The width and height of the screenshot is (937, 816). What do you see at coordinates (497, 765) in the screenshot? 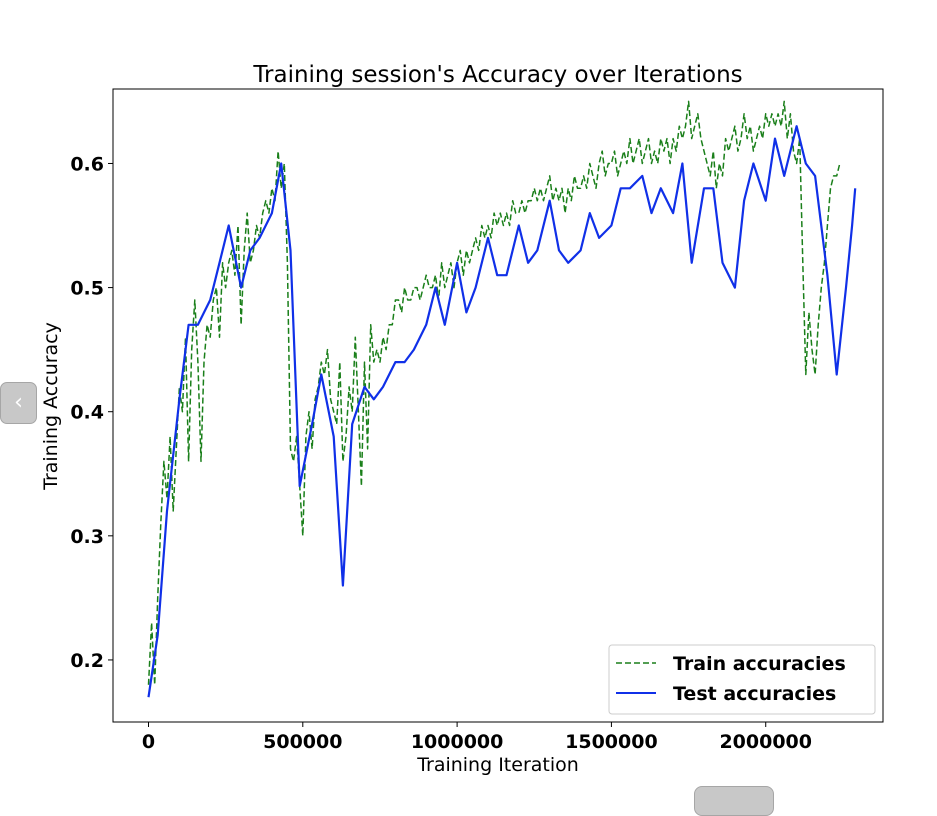
I see `x-axis-label: Training Iteration` at bounding box center [497, 765].